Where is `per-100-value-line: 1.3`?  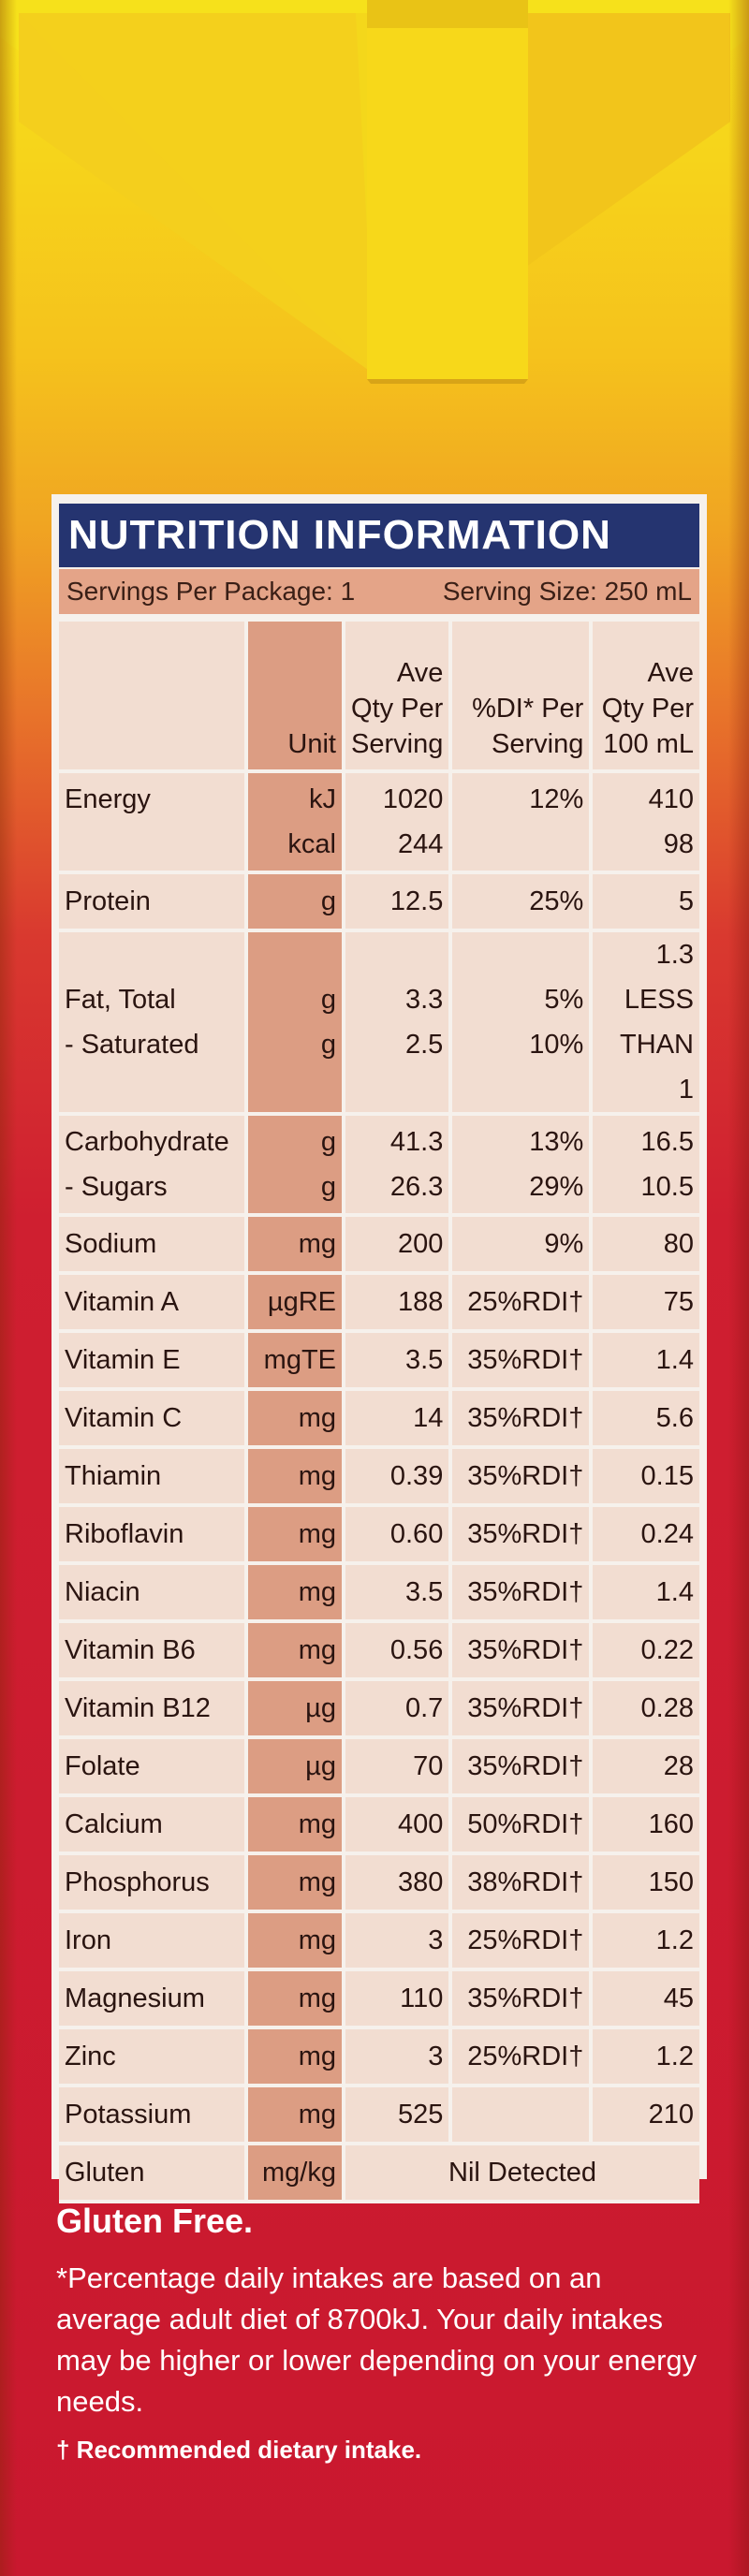 per-100-value-line: 1.3 is located at coordinates (674, 955).